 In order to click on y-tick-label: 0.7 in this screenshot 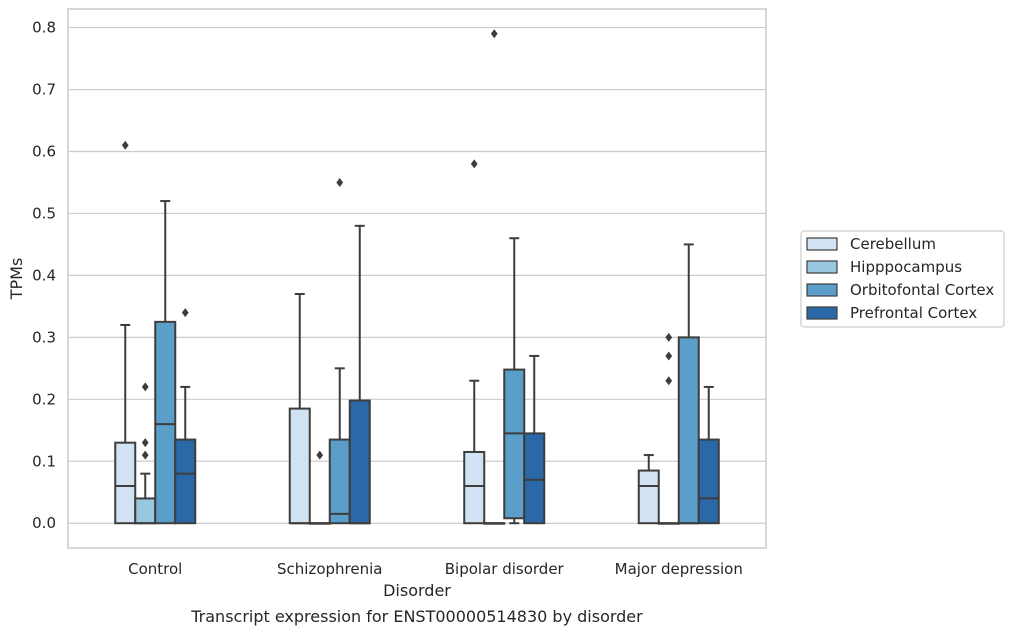, I will do `click(44, 90)`.